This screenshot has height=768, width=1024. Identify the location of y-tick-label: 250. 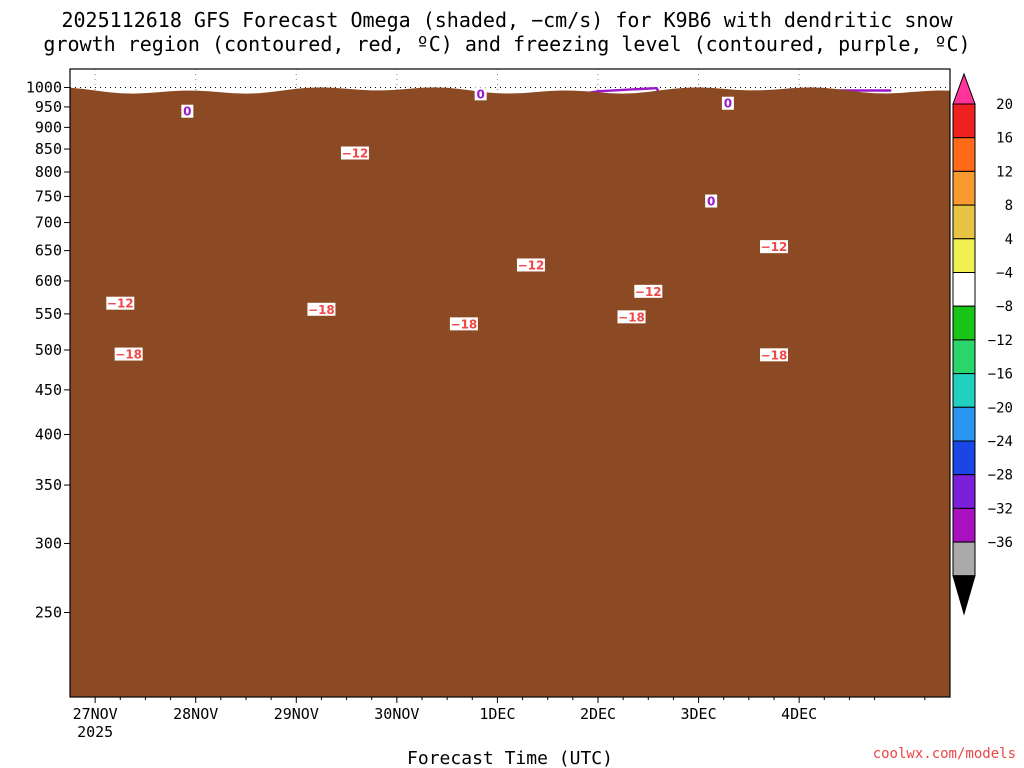
(48, 612).